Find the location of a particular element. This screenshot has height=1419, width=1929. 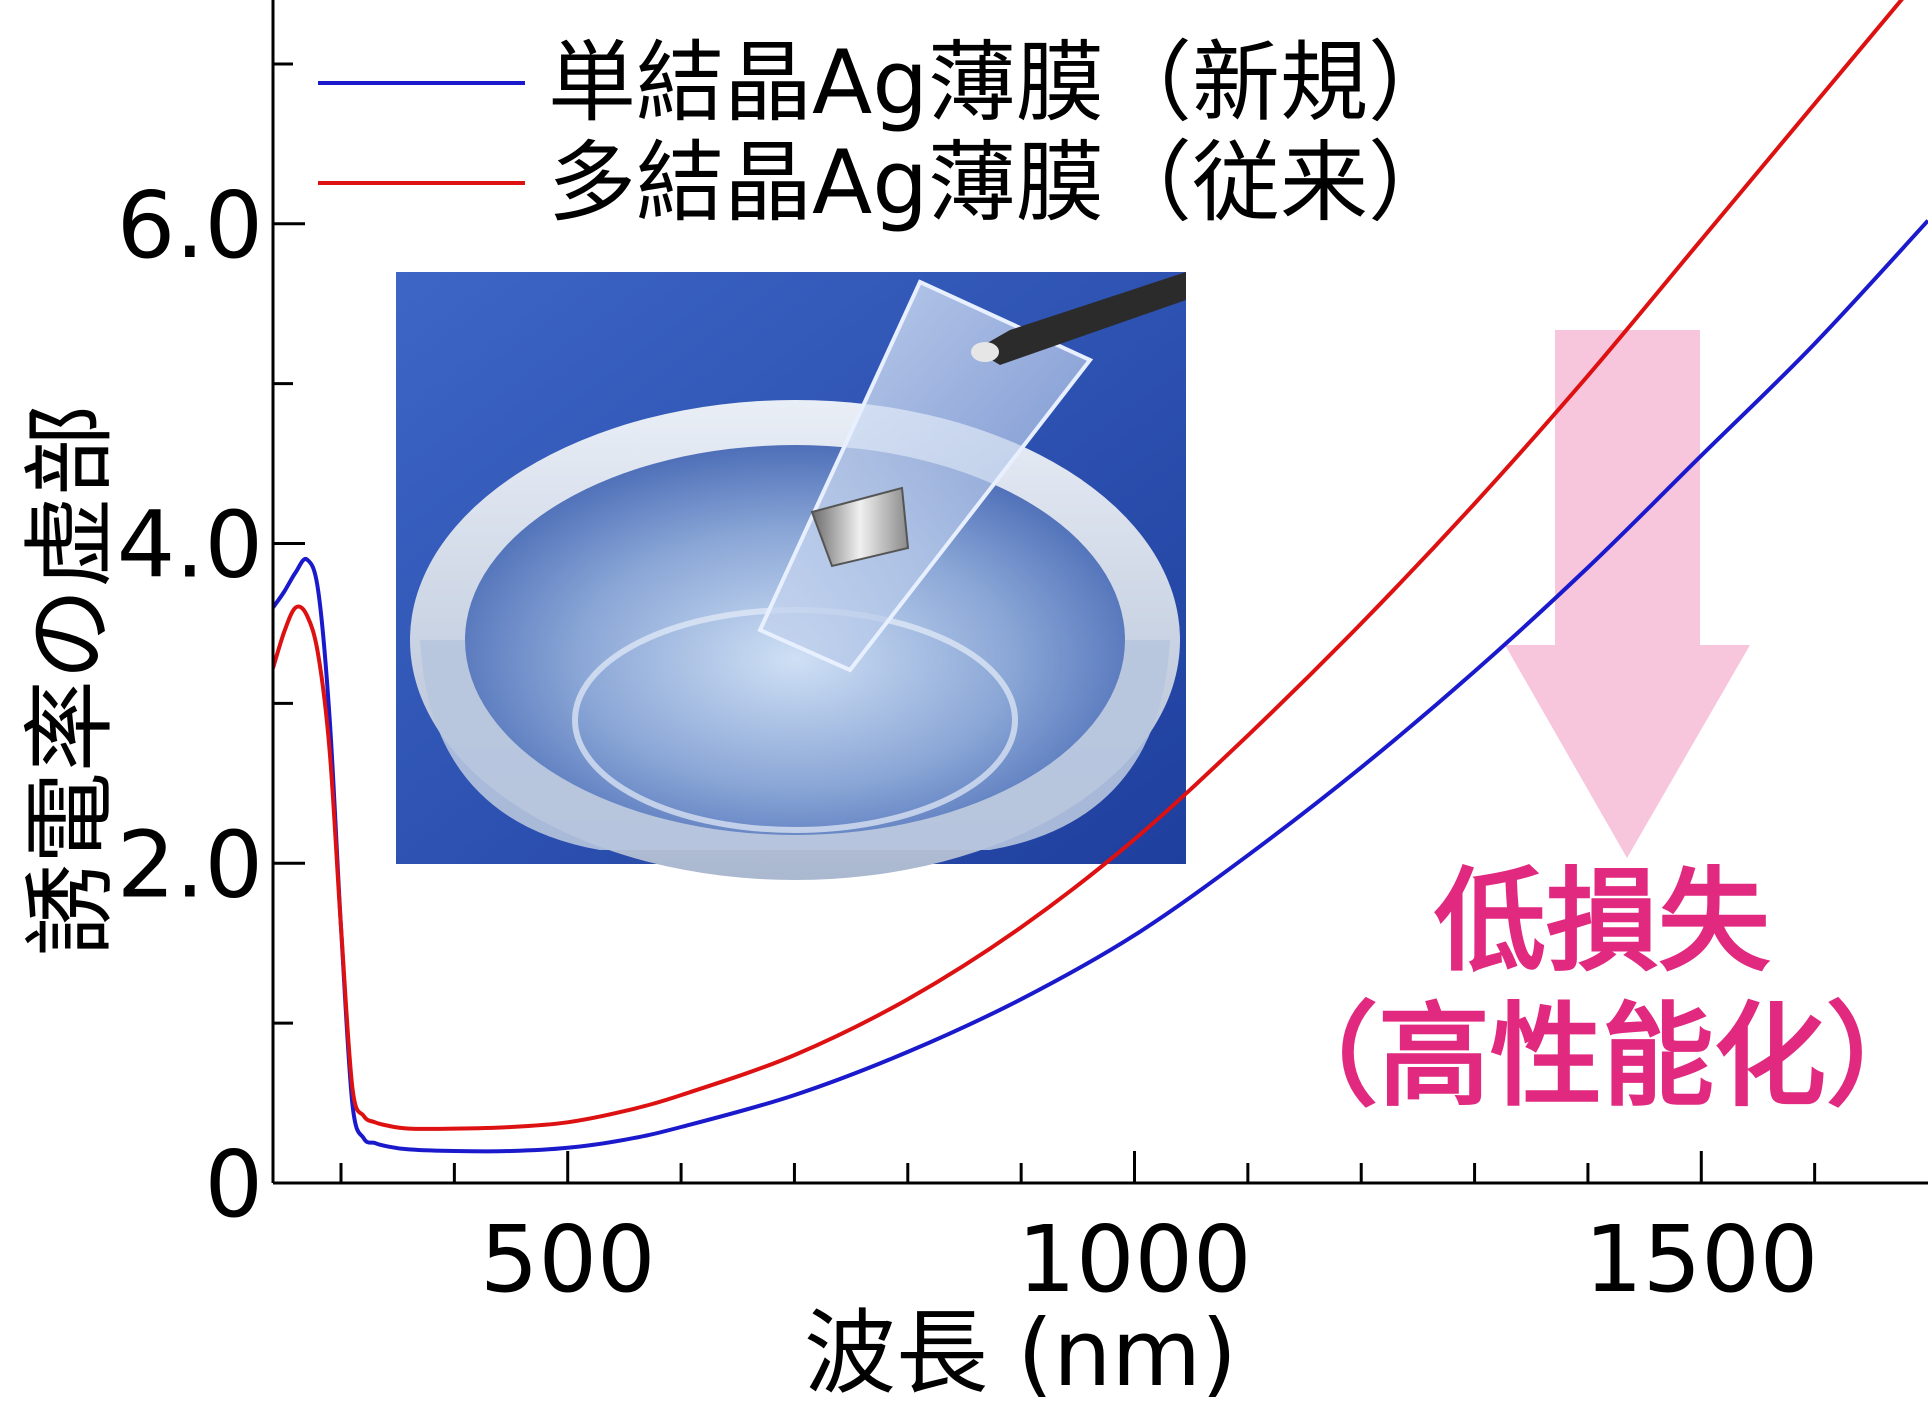

annotation-line1: 低損失 is located at coordinates (1602, 922).